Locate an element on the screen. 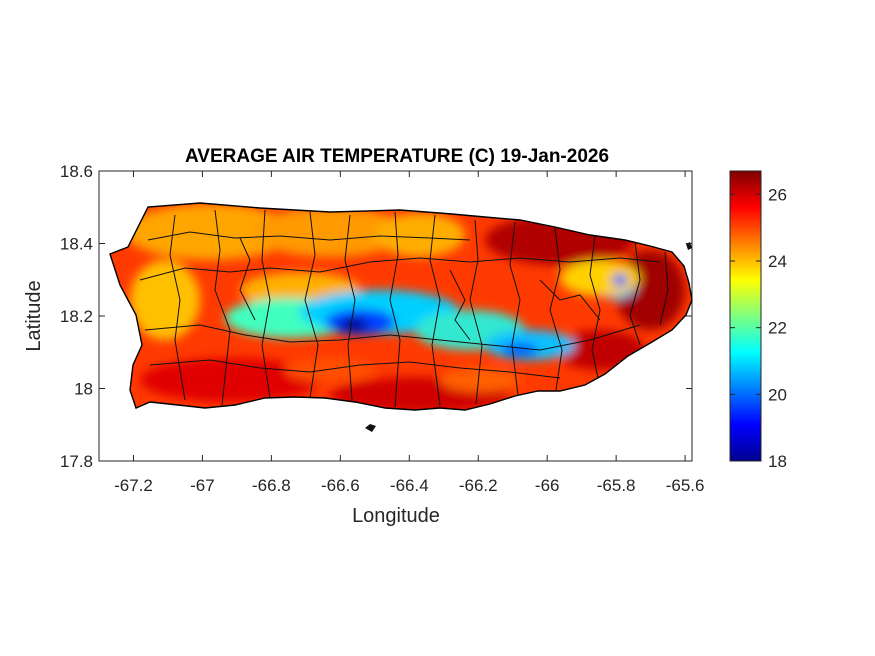  x-tick-label: -65.6 is located at coordinates (685, 485).